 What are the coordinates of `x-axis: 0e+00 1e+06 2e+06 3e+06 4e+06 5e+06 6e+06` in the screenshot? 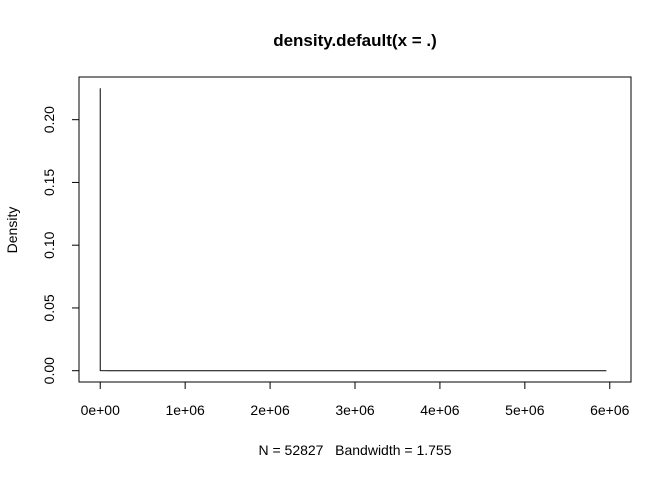 It's located at (355, 399).